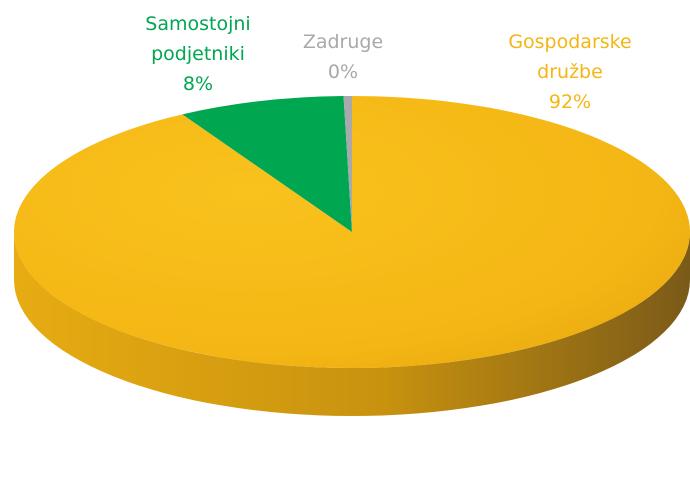 The height and width of the screenshot is (491, 690). Describe the element at coordinates (347, 164) in the screenshot. I see `pie-slice-zadruge` at that location.